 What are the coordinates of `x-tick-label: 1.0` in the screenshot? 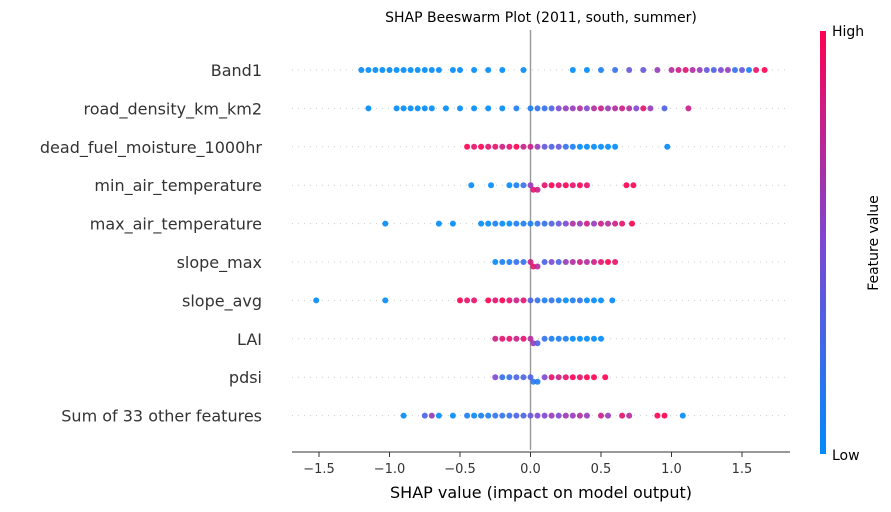 It's located at (671, 469).